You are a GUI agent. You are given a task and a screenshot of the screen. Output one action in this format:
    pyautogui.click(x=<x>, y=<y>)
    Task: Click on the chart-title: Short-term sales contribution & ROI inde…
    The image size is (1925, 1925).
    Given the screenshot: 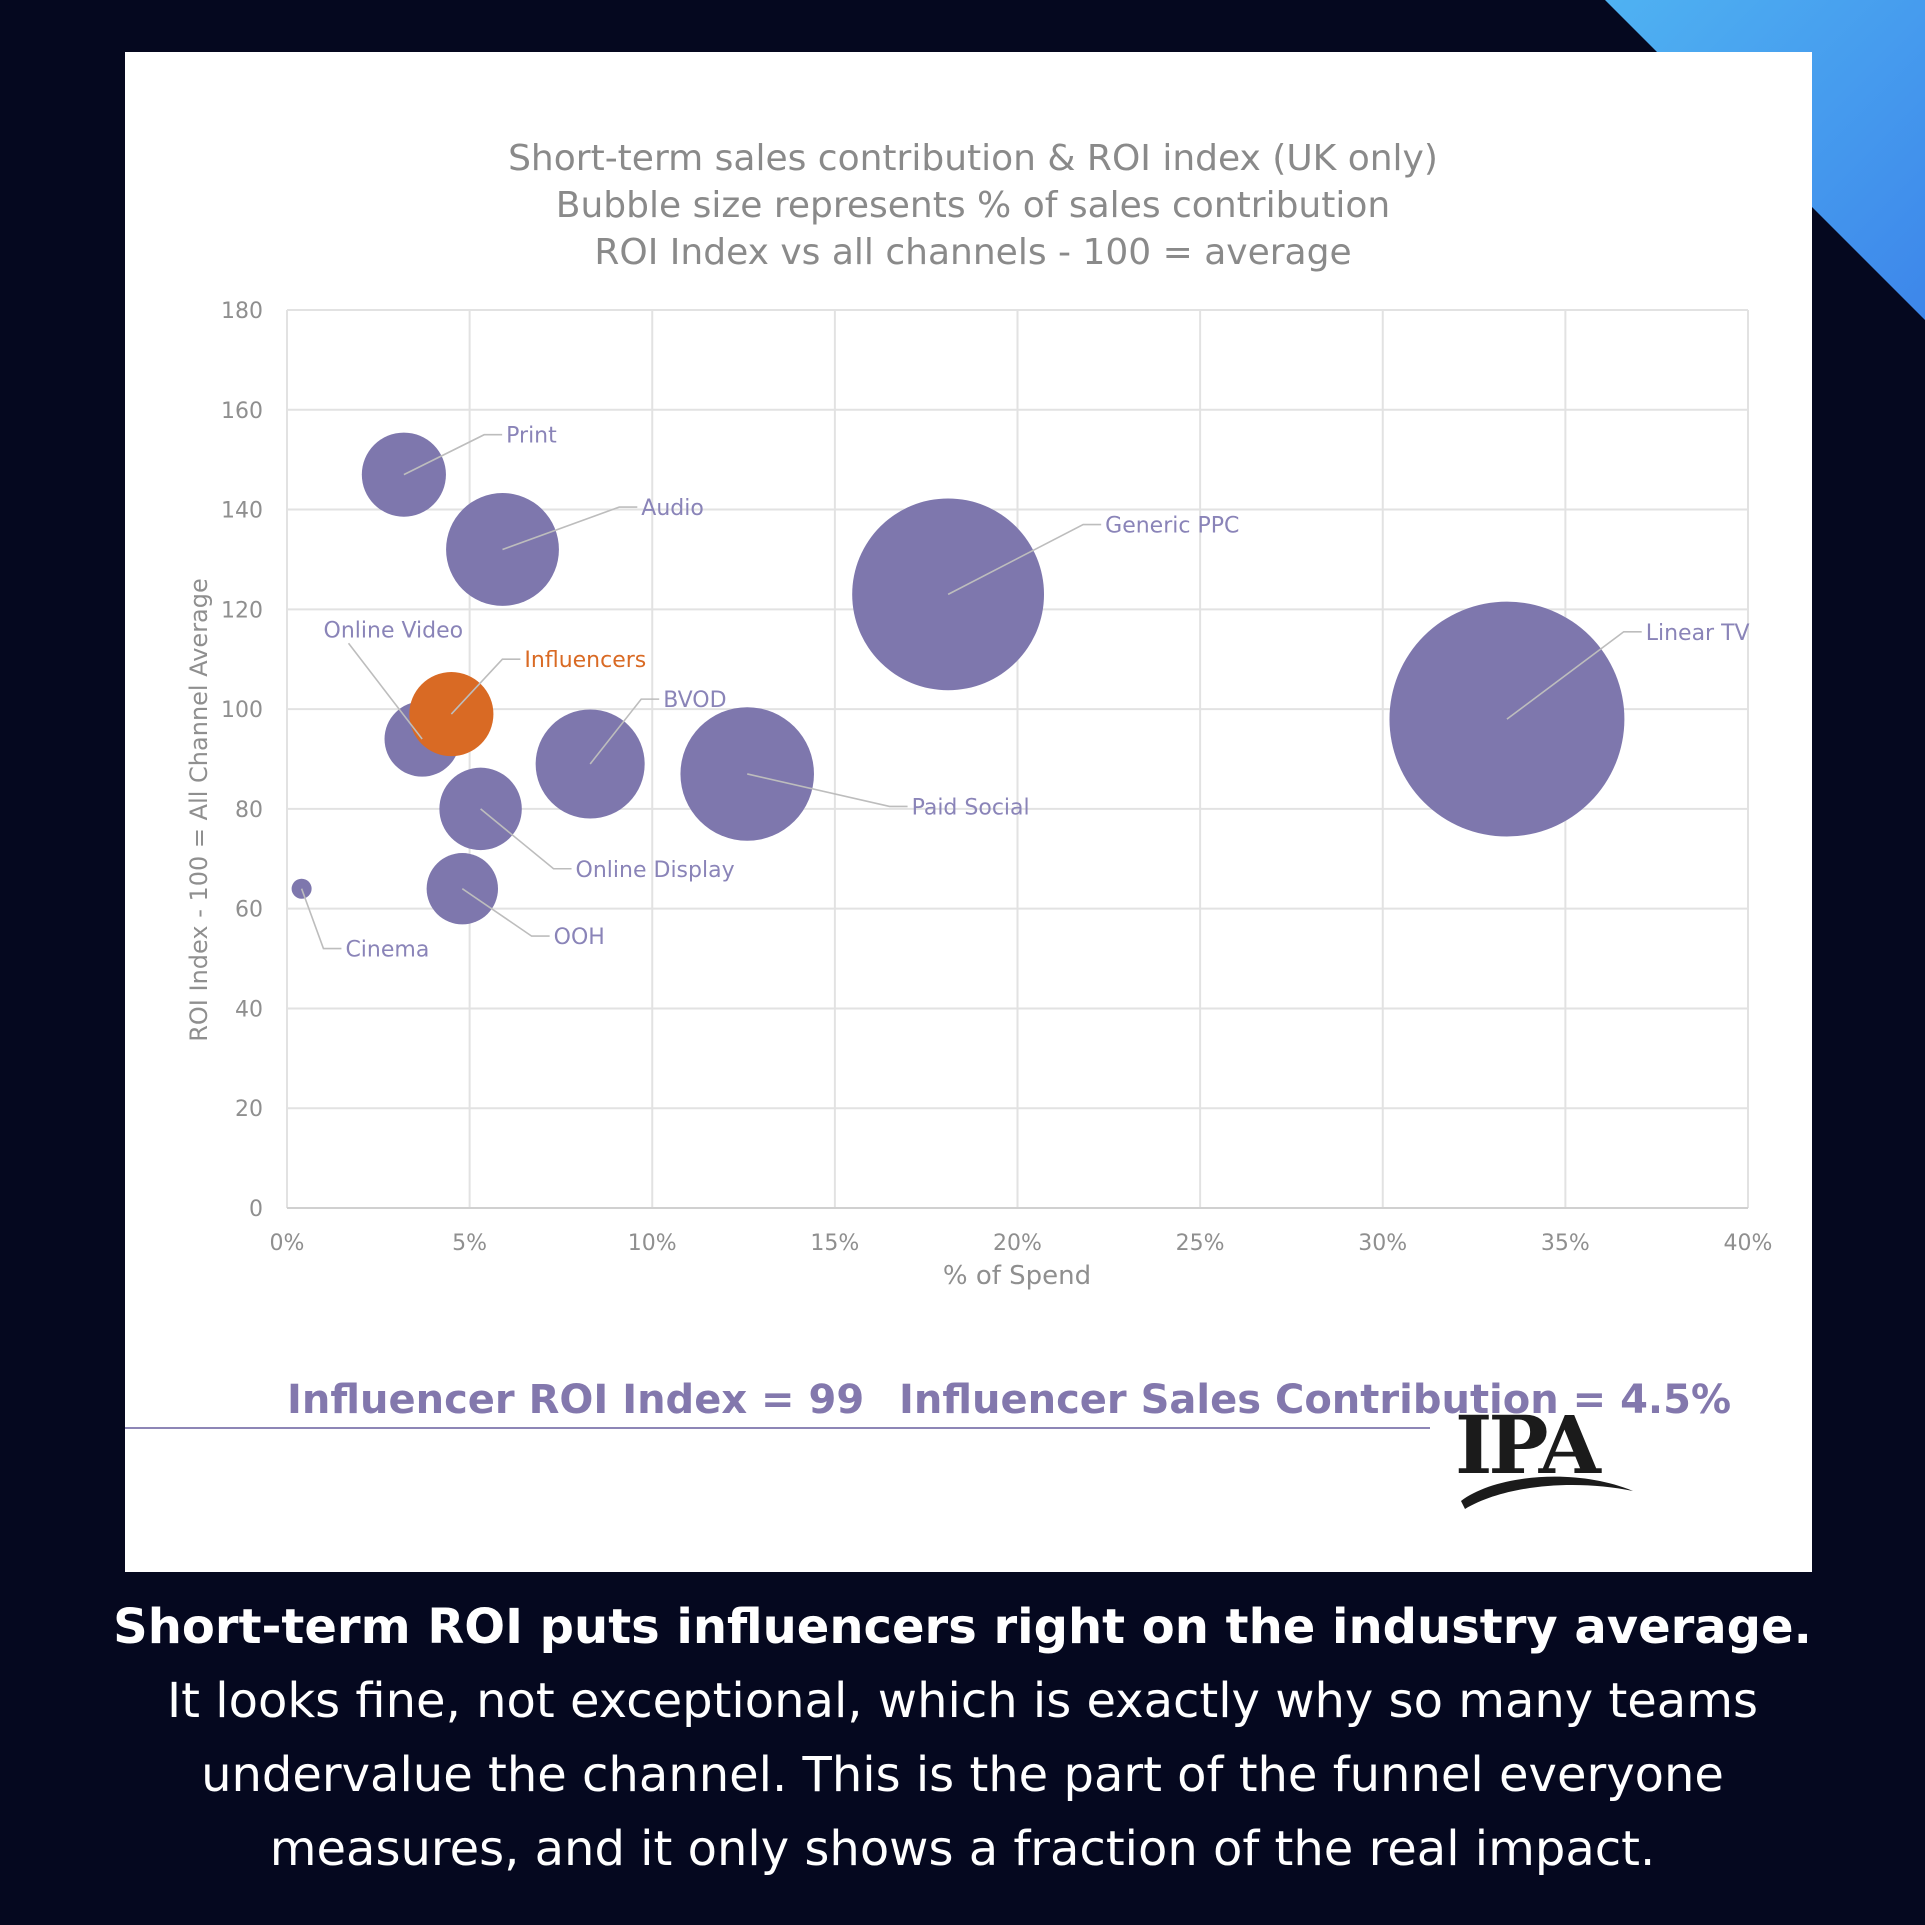 What is the action you would take?
    pyautogui.click(x=973, y=158)
    